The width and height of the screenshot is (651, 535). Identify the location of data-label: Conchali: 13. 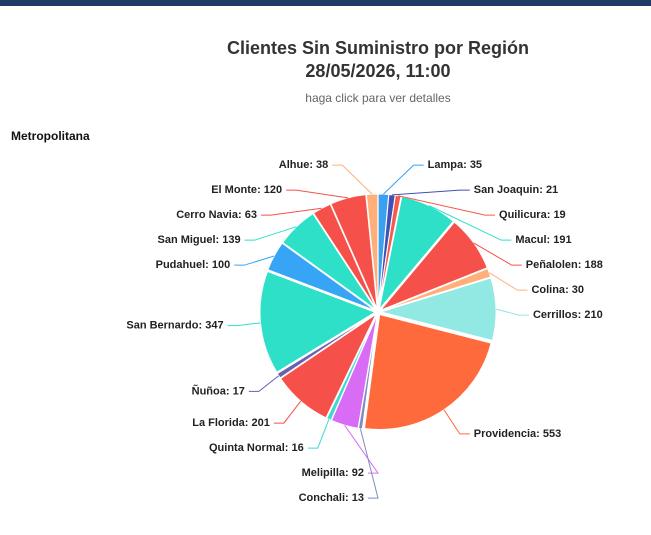
(331, 498).